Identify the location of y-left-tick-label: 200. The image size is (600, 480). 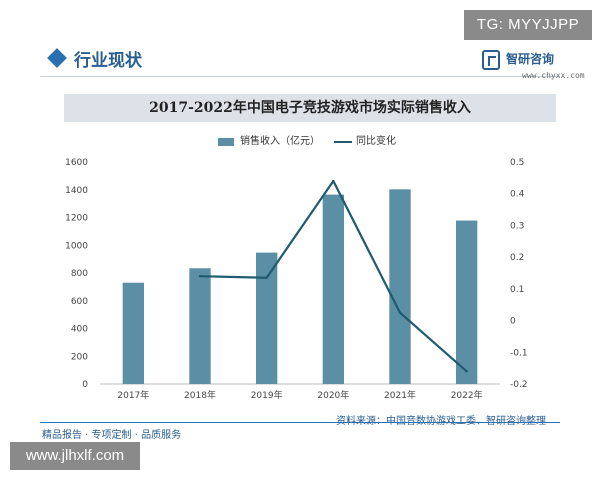
(79, 357).